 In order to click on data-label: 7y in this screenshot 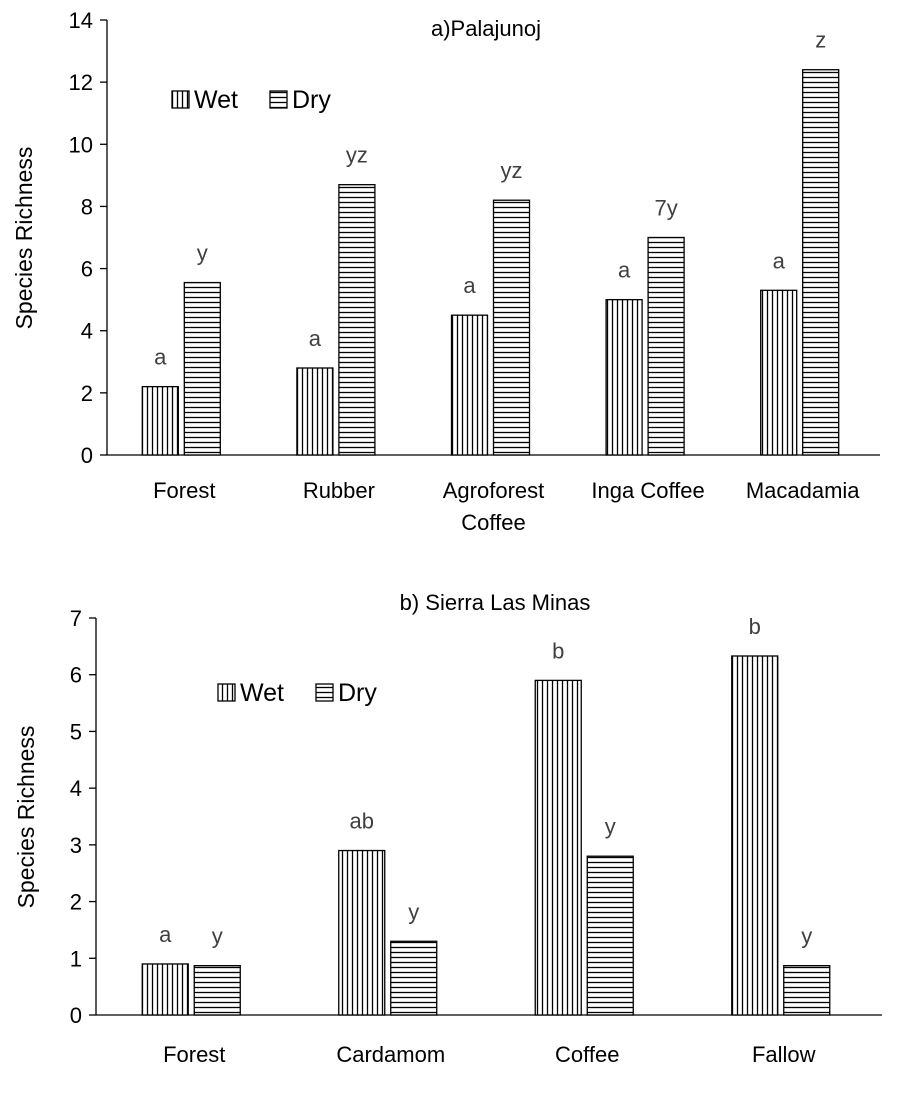, I will do `click(665, 208)`.